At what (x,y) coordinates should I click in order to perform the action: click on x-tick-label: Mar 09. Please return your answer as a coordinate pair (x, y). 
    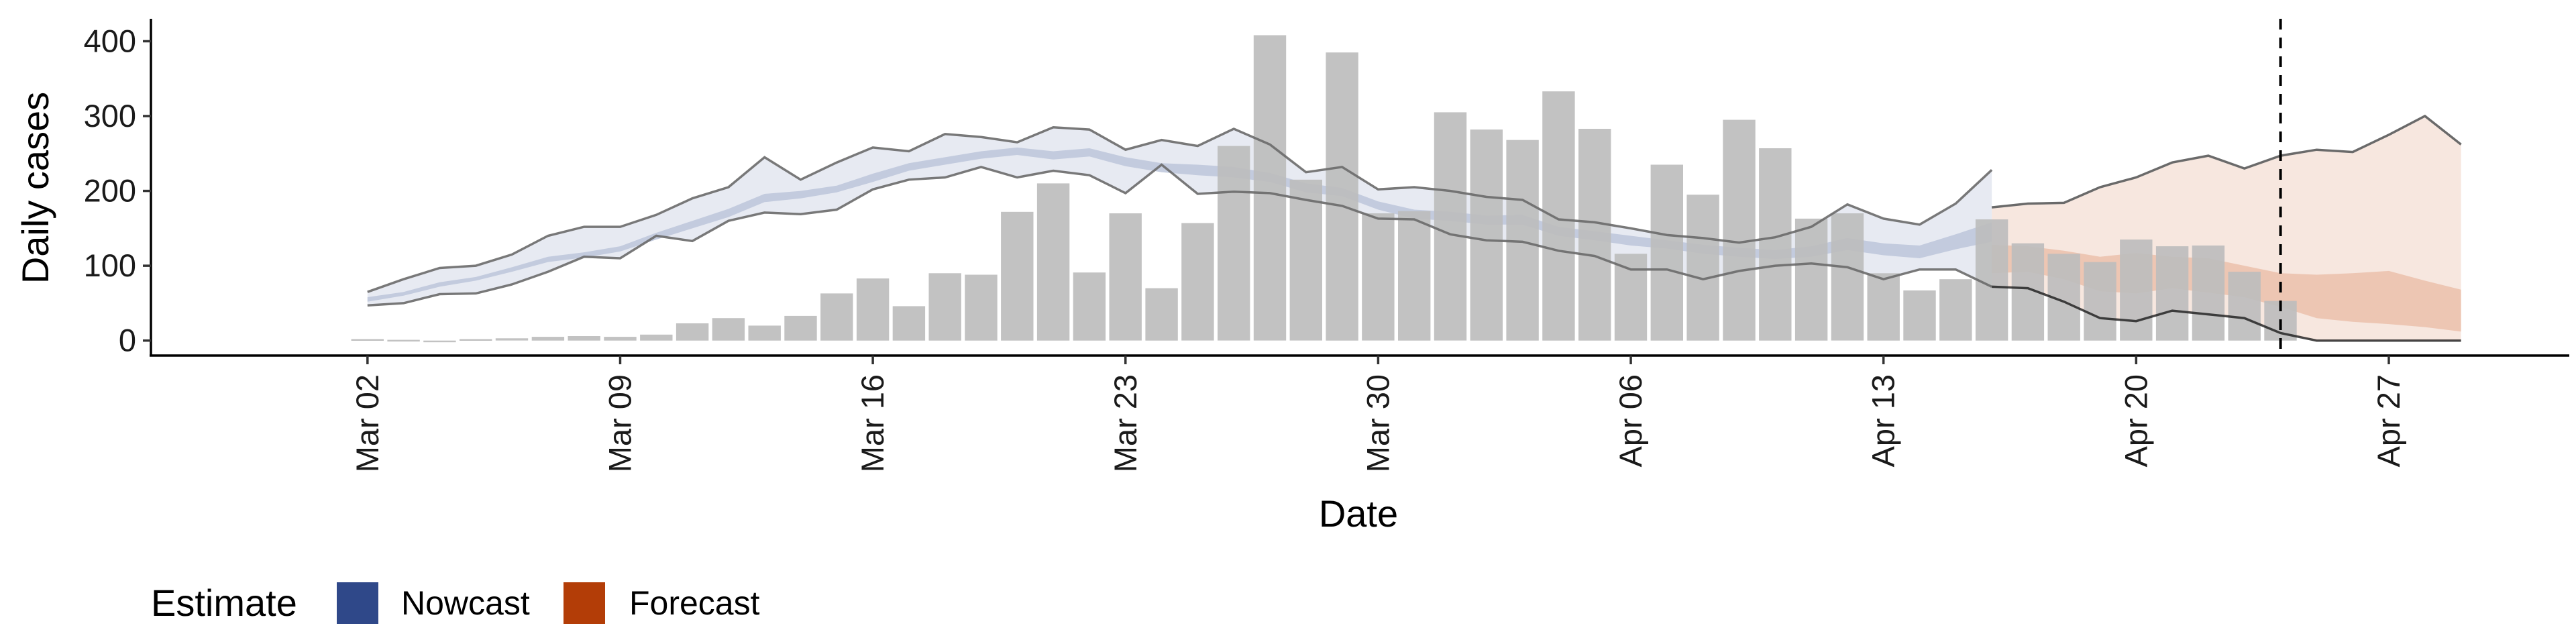
    Looking at the image, I should click on (620, 423).